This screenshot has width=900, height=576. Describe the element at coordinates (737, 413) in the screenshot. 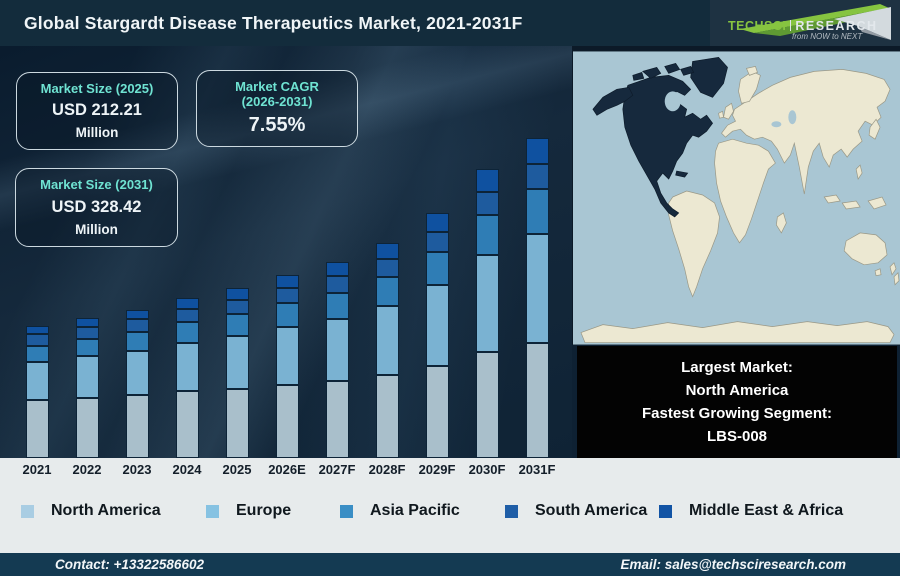

I see `fastest-segment-label: Fastest Growing Segment:` at that location.